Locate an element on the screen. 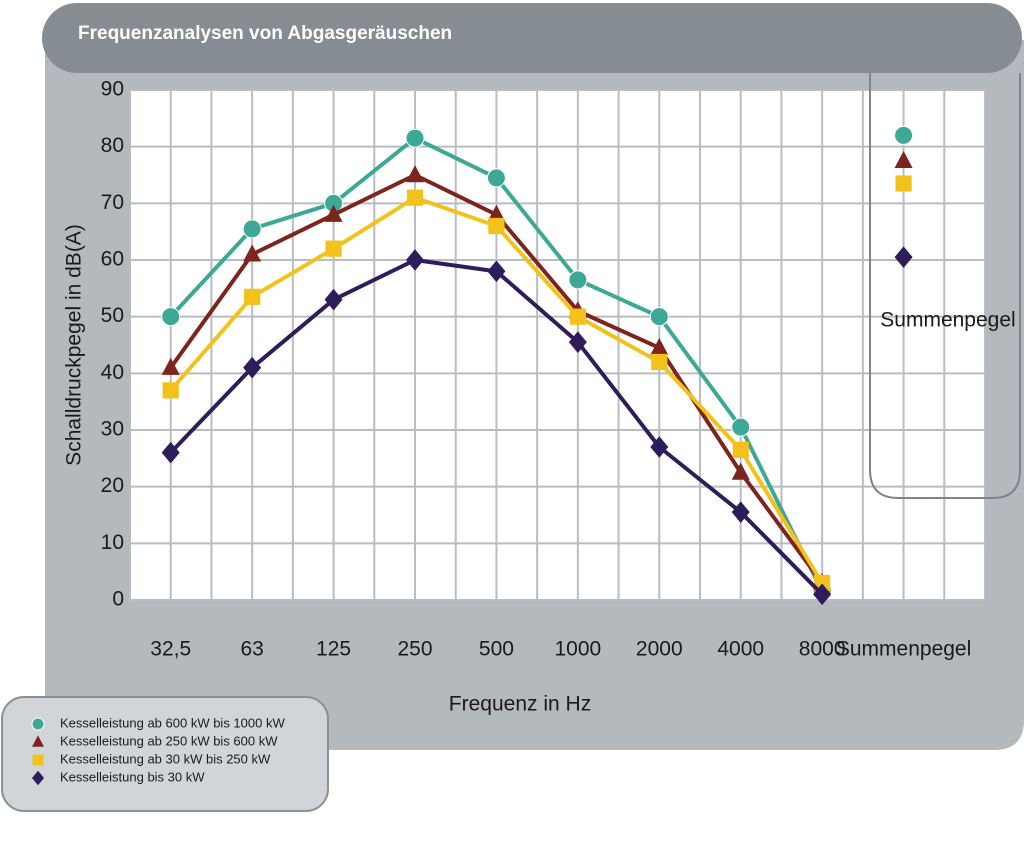 The image size is (1024, 842). x-tick-label: 500 is located at coordinates (496, 649).